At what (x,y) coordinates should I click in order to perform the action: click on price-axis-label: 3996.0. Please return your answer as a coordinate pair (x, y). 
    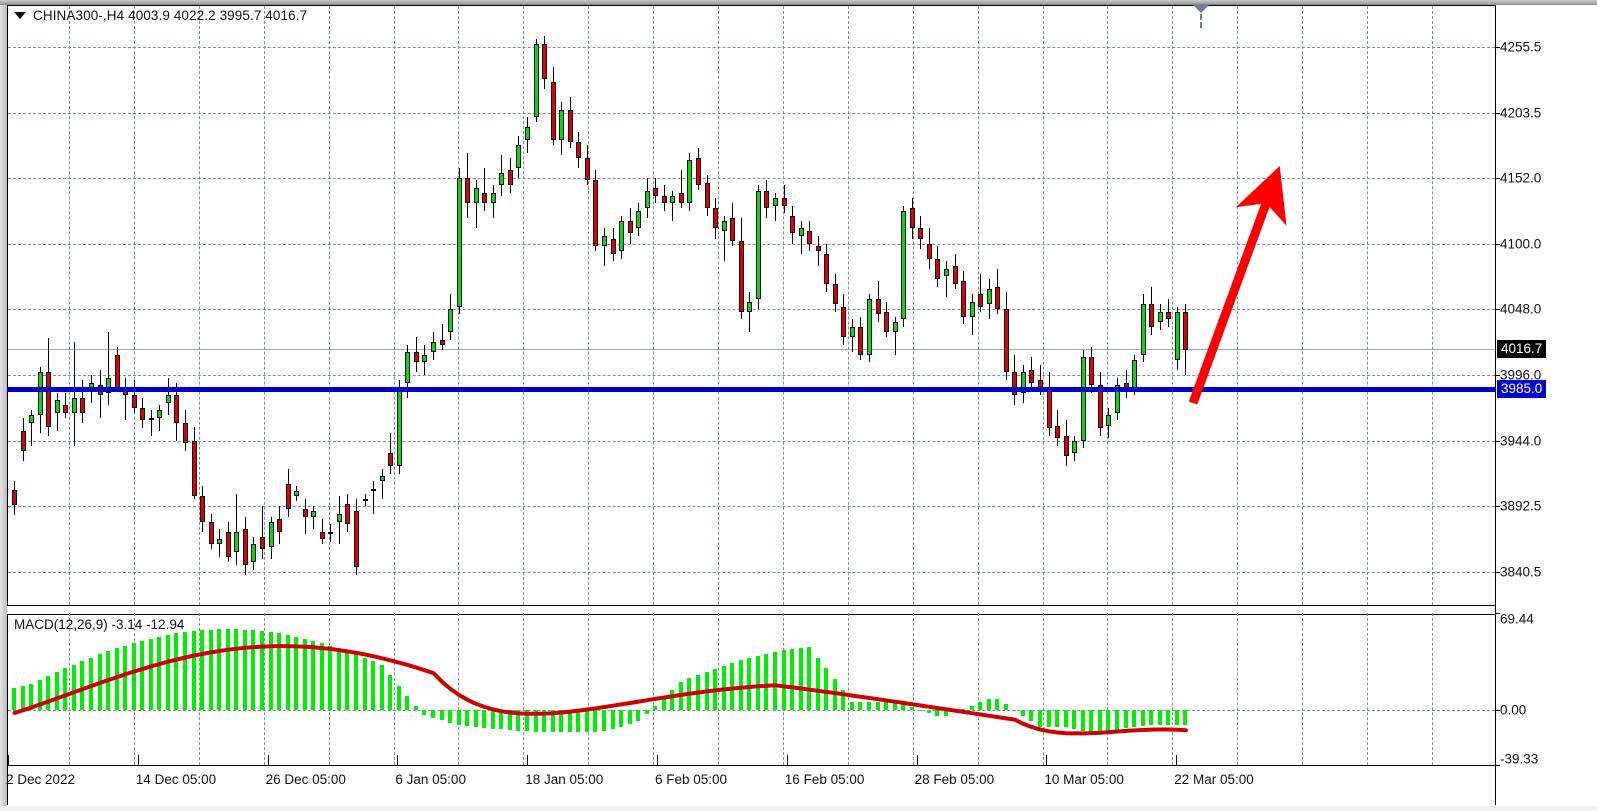
    Looking at the image, I should click on (1521, 375).